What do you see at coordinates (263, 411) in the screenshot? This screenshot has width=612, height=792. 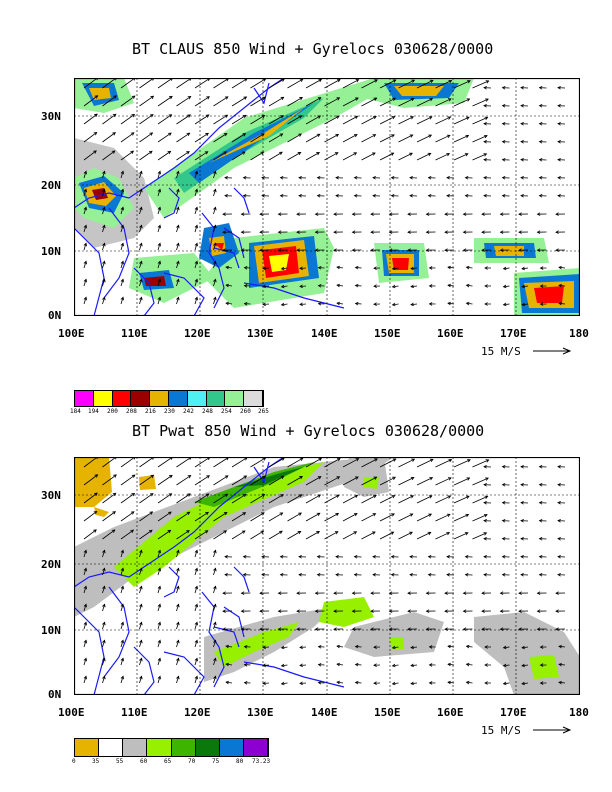 I see `cb1-label: 265` at bounding box center [263, 411].